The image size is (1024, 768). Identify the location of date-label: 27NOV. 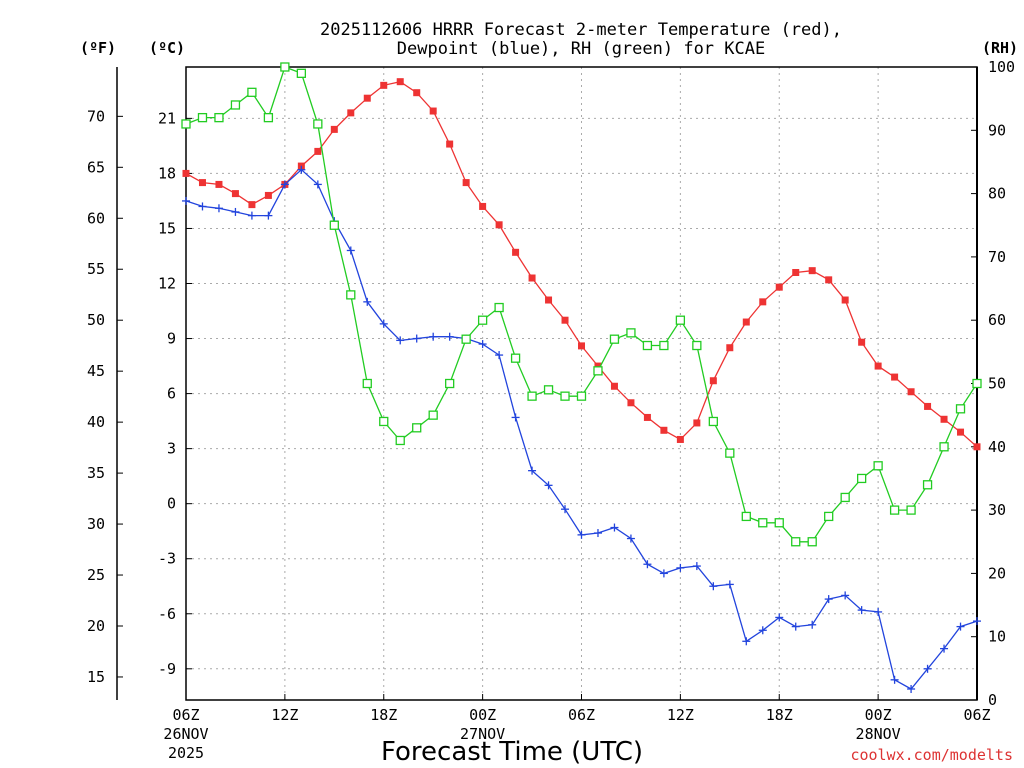
(482, 734).